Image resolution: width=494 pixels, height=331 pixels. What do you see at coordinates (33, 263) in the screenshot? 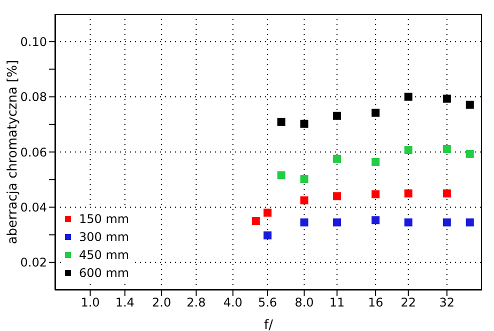
I see `y-tick-label: 0.02` at bounding box center [33, 263].